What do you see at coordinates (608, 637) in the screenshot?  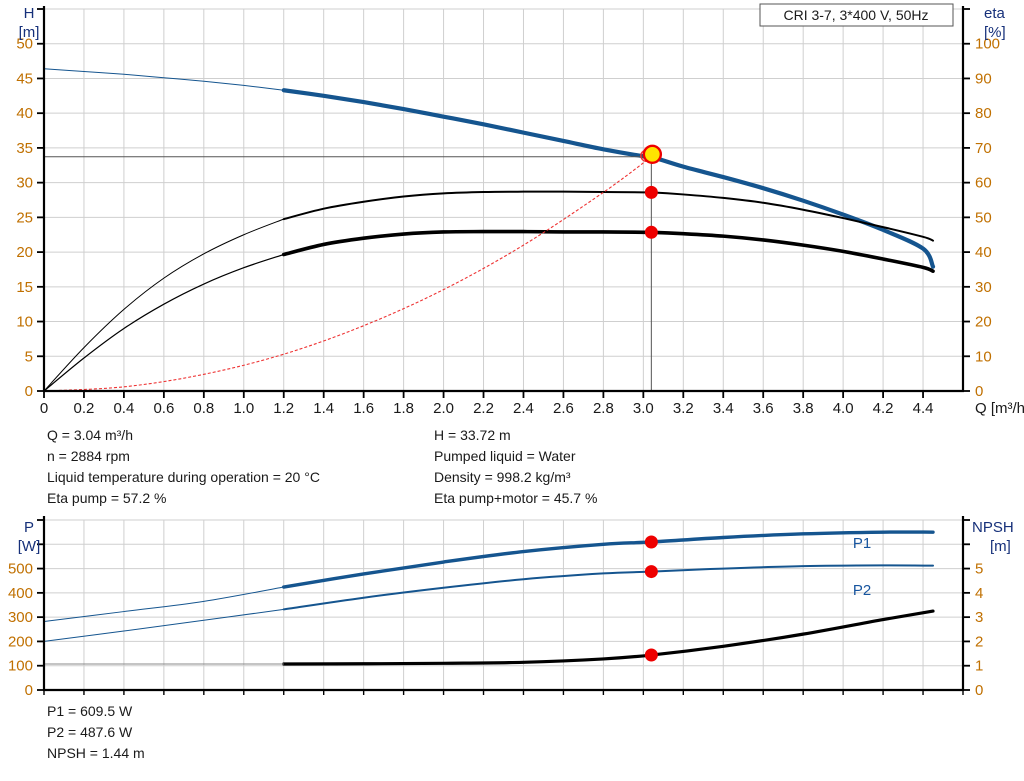 I see `curve-npsh` at bounding box center [608, 637].